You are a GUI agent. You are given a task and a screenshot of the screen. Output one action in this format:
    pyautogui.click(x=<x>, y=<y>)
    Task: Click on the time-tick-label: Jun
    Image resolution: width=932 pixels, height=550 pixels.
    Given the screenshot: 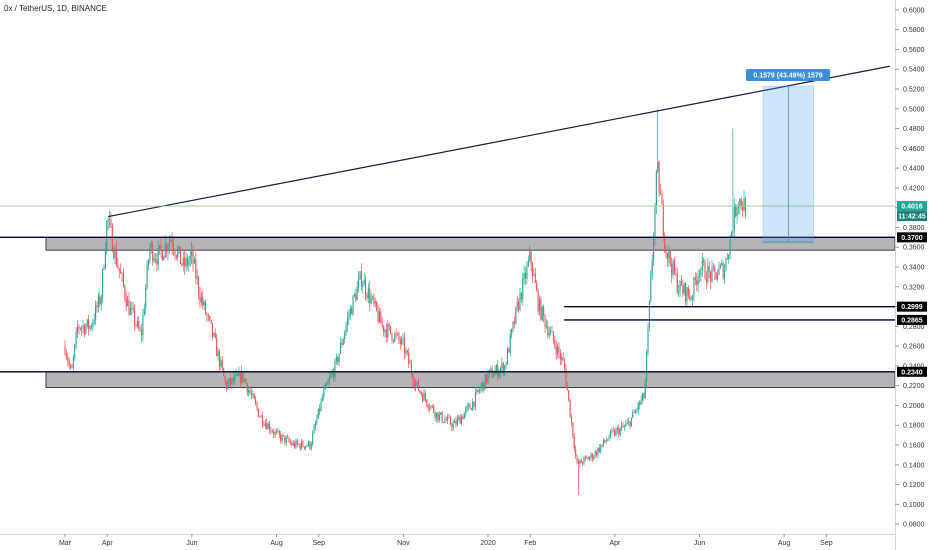 What is the action you would take?
    pyautogui.click(x=191, y=543)
    